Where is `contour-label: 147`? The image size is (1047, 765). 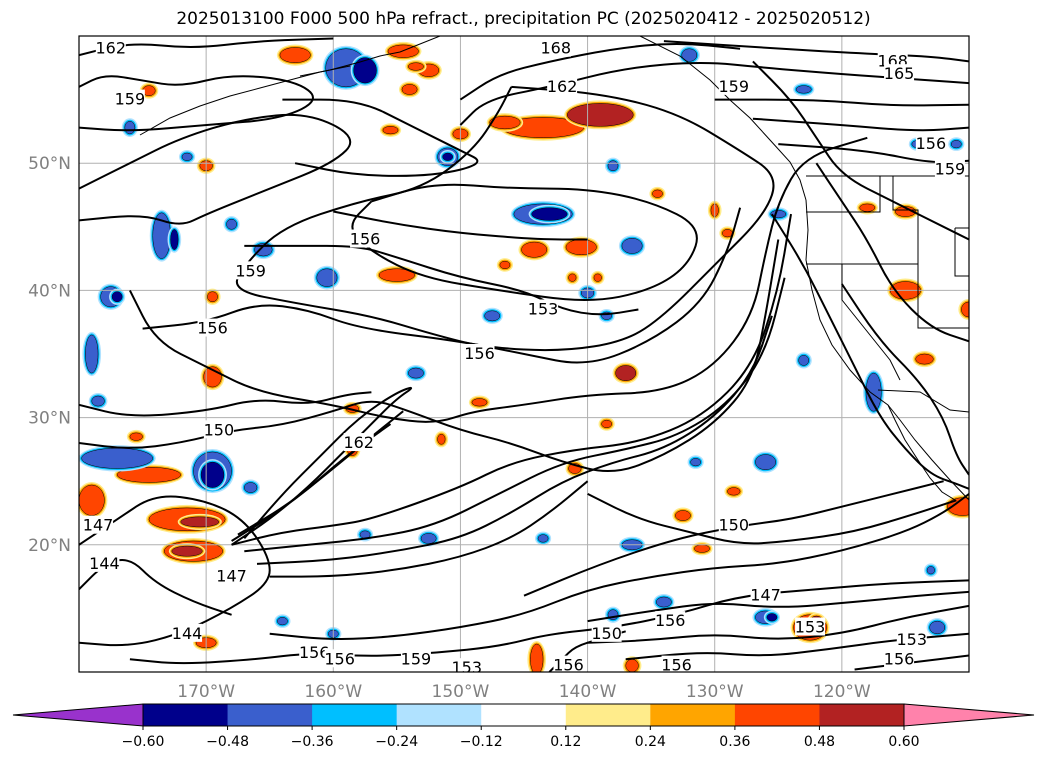 contour-label: 147 is located at coordinates (98, 525).